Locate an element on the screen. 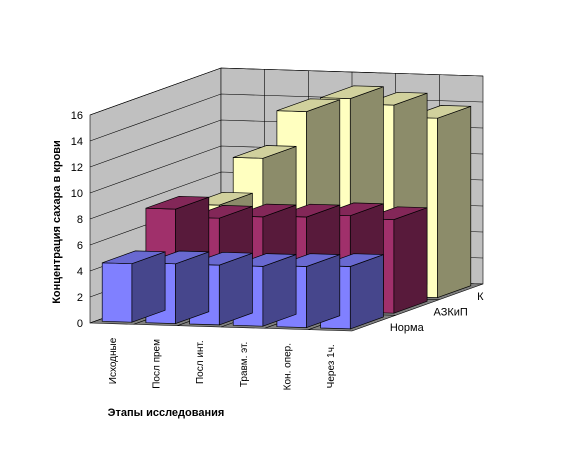 This screenshot has width=571, height=449. series-label: АЗКиП is located at coordinates (451, 313).